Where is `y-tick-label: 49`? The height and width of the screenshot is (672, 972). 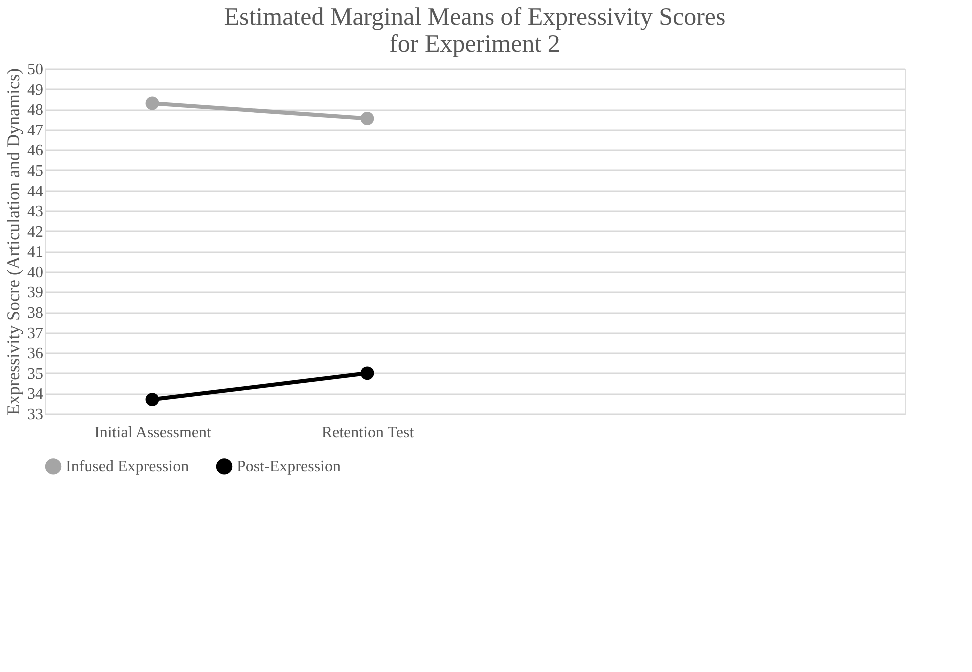
y-tick-label: 49 is located at coordinates (36, 90).